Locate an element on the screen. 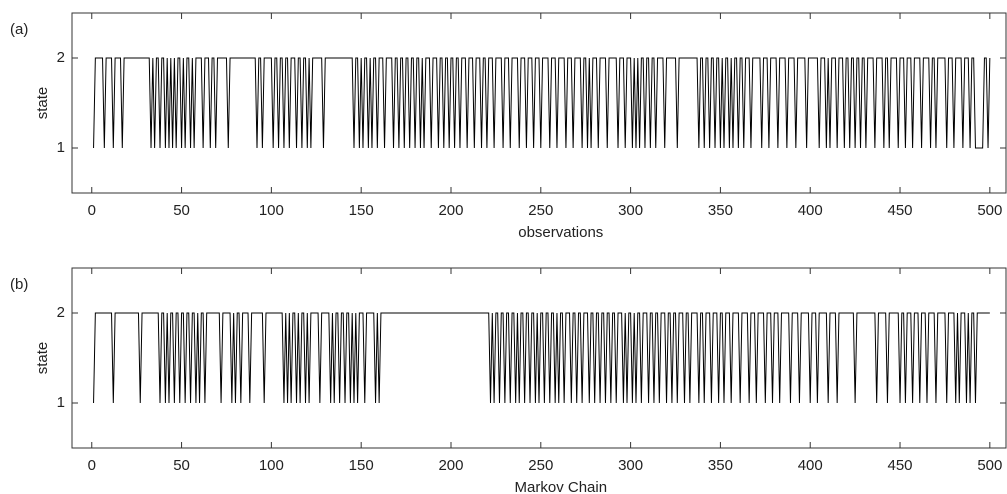 The height and width of the screenshot is (494, 1007). x-axis-label: observations is located at coordinates (560, 232).